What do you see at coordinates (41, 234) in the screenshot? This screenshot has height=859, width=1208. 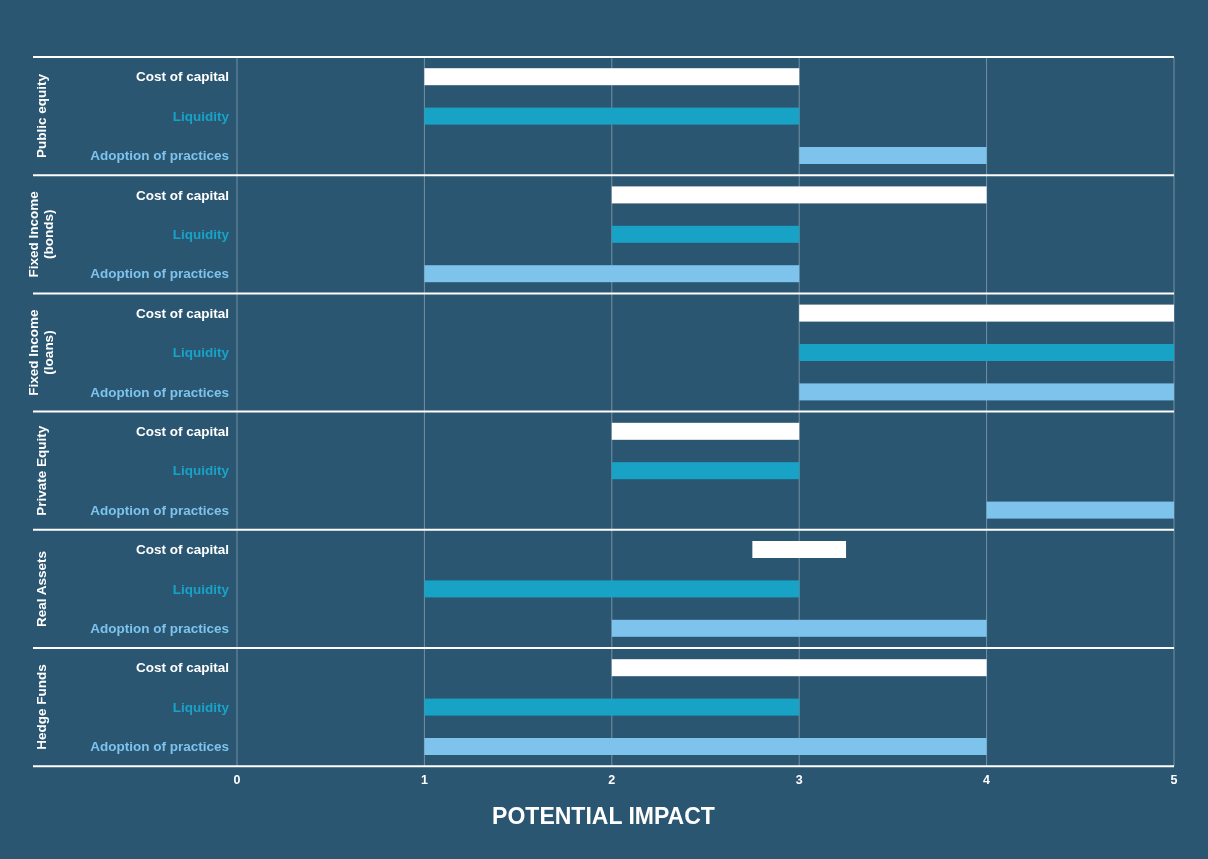 I see `text: Fixed Income (bonds)` at bounding box center [41, 234].